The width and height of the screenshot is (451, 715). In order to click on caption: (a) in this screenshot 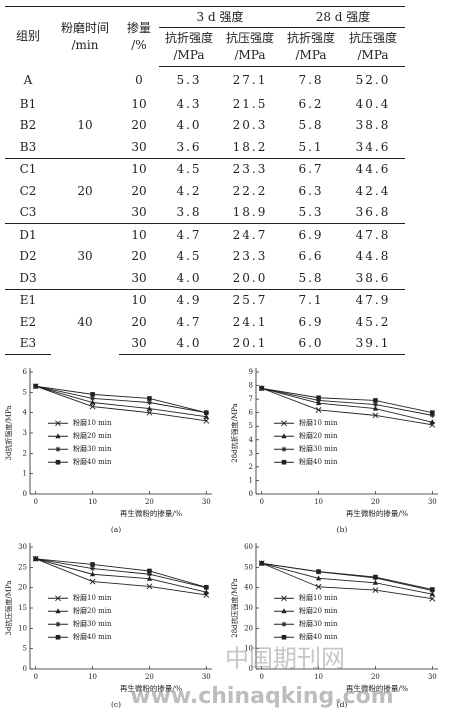, I will do `click(116, 529)`.